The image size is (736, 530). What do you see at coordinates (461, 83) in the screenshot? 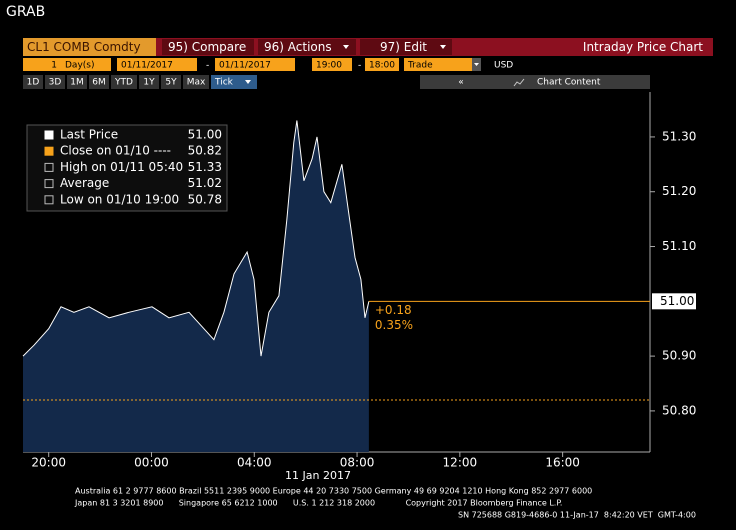
I see `collapse-icon: «` at bounding box center [461, 83].